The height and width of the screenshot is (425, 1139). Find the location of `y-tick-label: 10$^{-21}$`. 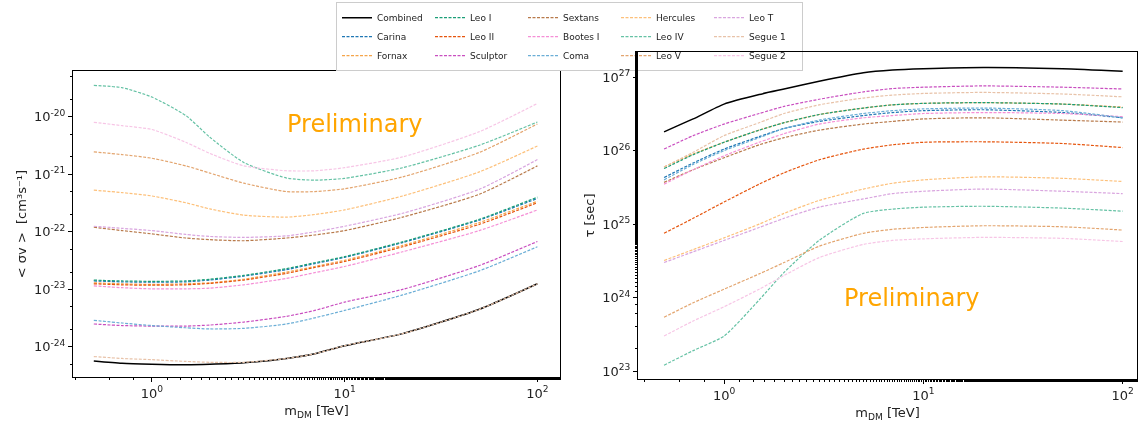

y-tick-label: 10$^{-21}$ is located at coordinates (49, 173).